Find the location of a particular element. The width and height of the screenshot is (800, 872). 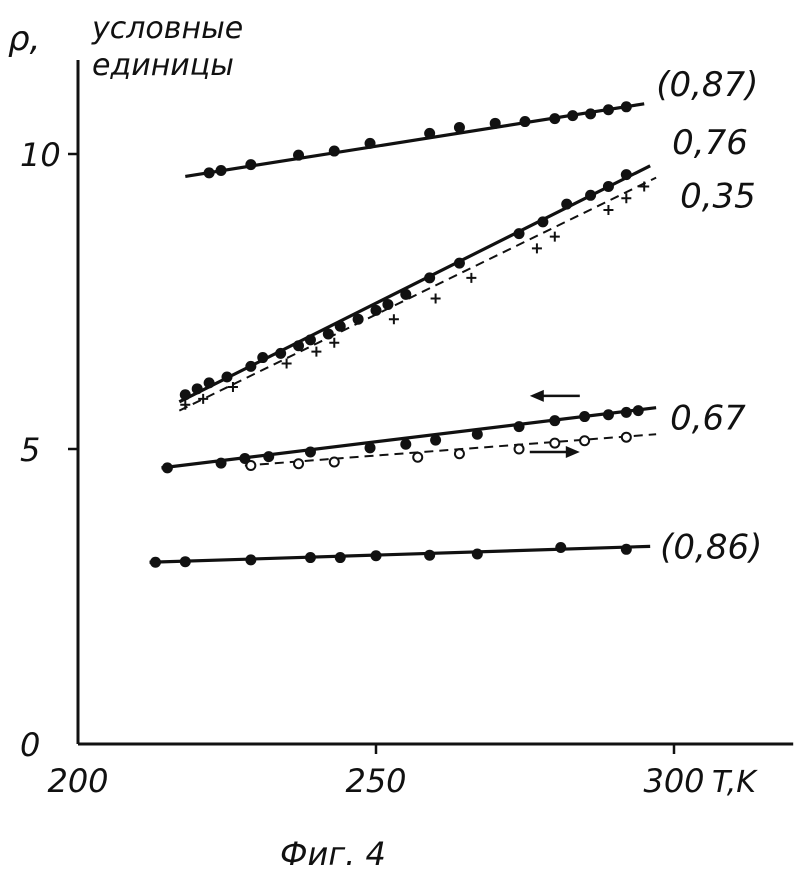

x-tick-label: 200 is located at coordinates (77, 781).